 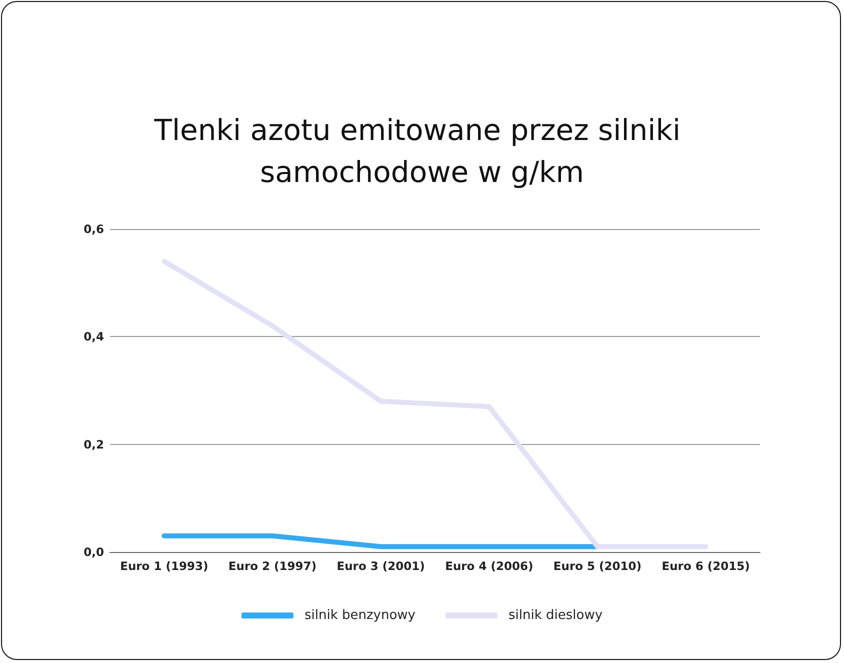 I want to click on x-tick-label: Euro 5 (2010), so click(x=597, y=566).